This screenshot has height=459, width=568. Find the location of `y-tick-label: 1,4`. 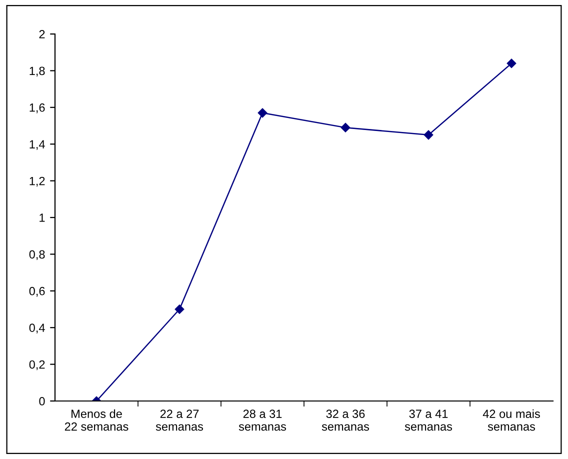

y-tick-label: 1,4 is located at coordinates (37, 145).